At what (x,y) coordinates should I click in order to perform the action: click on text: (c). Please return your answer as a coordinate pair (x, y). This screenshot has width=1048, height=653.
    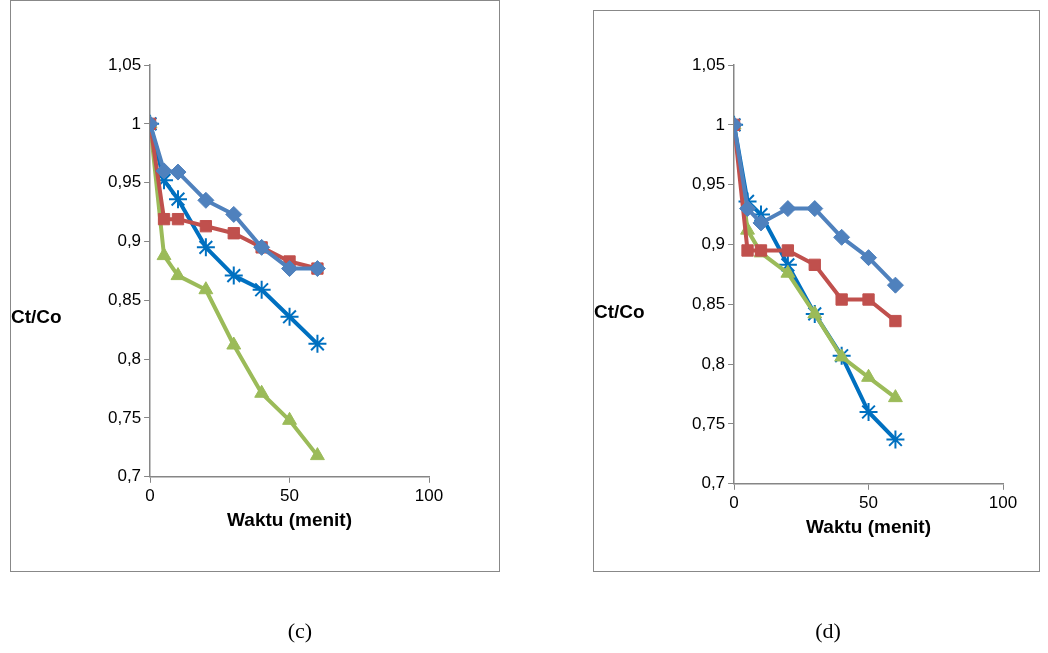
    Looking at the image, I should click on (300, 631).